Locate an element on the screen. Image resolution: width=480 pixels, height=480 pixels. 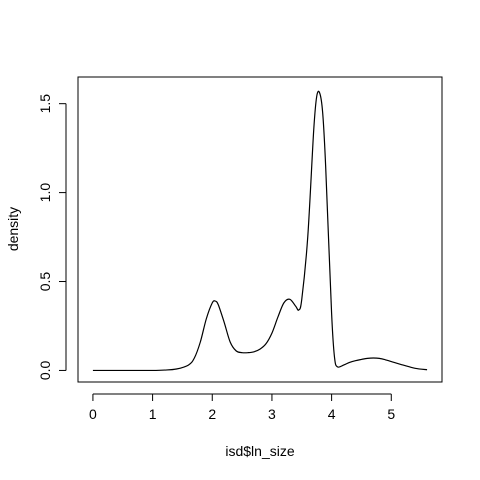
x-tick-label: 2 is located at coordinates (212, 414).